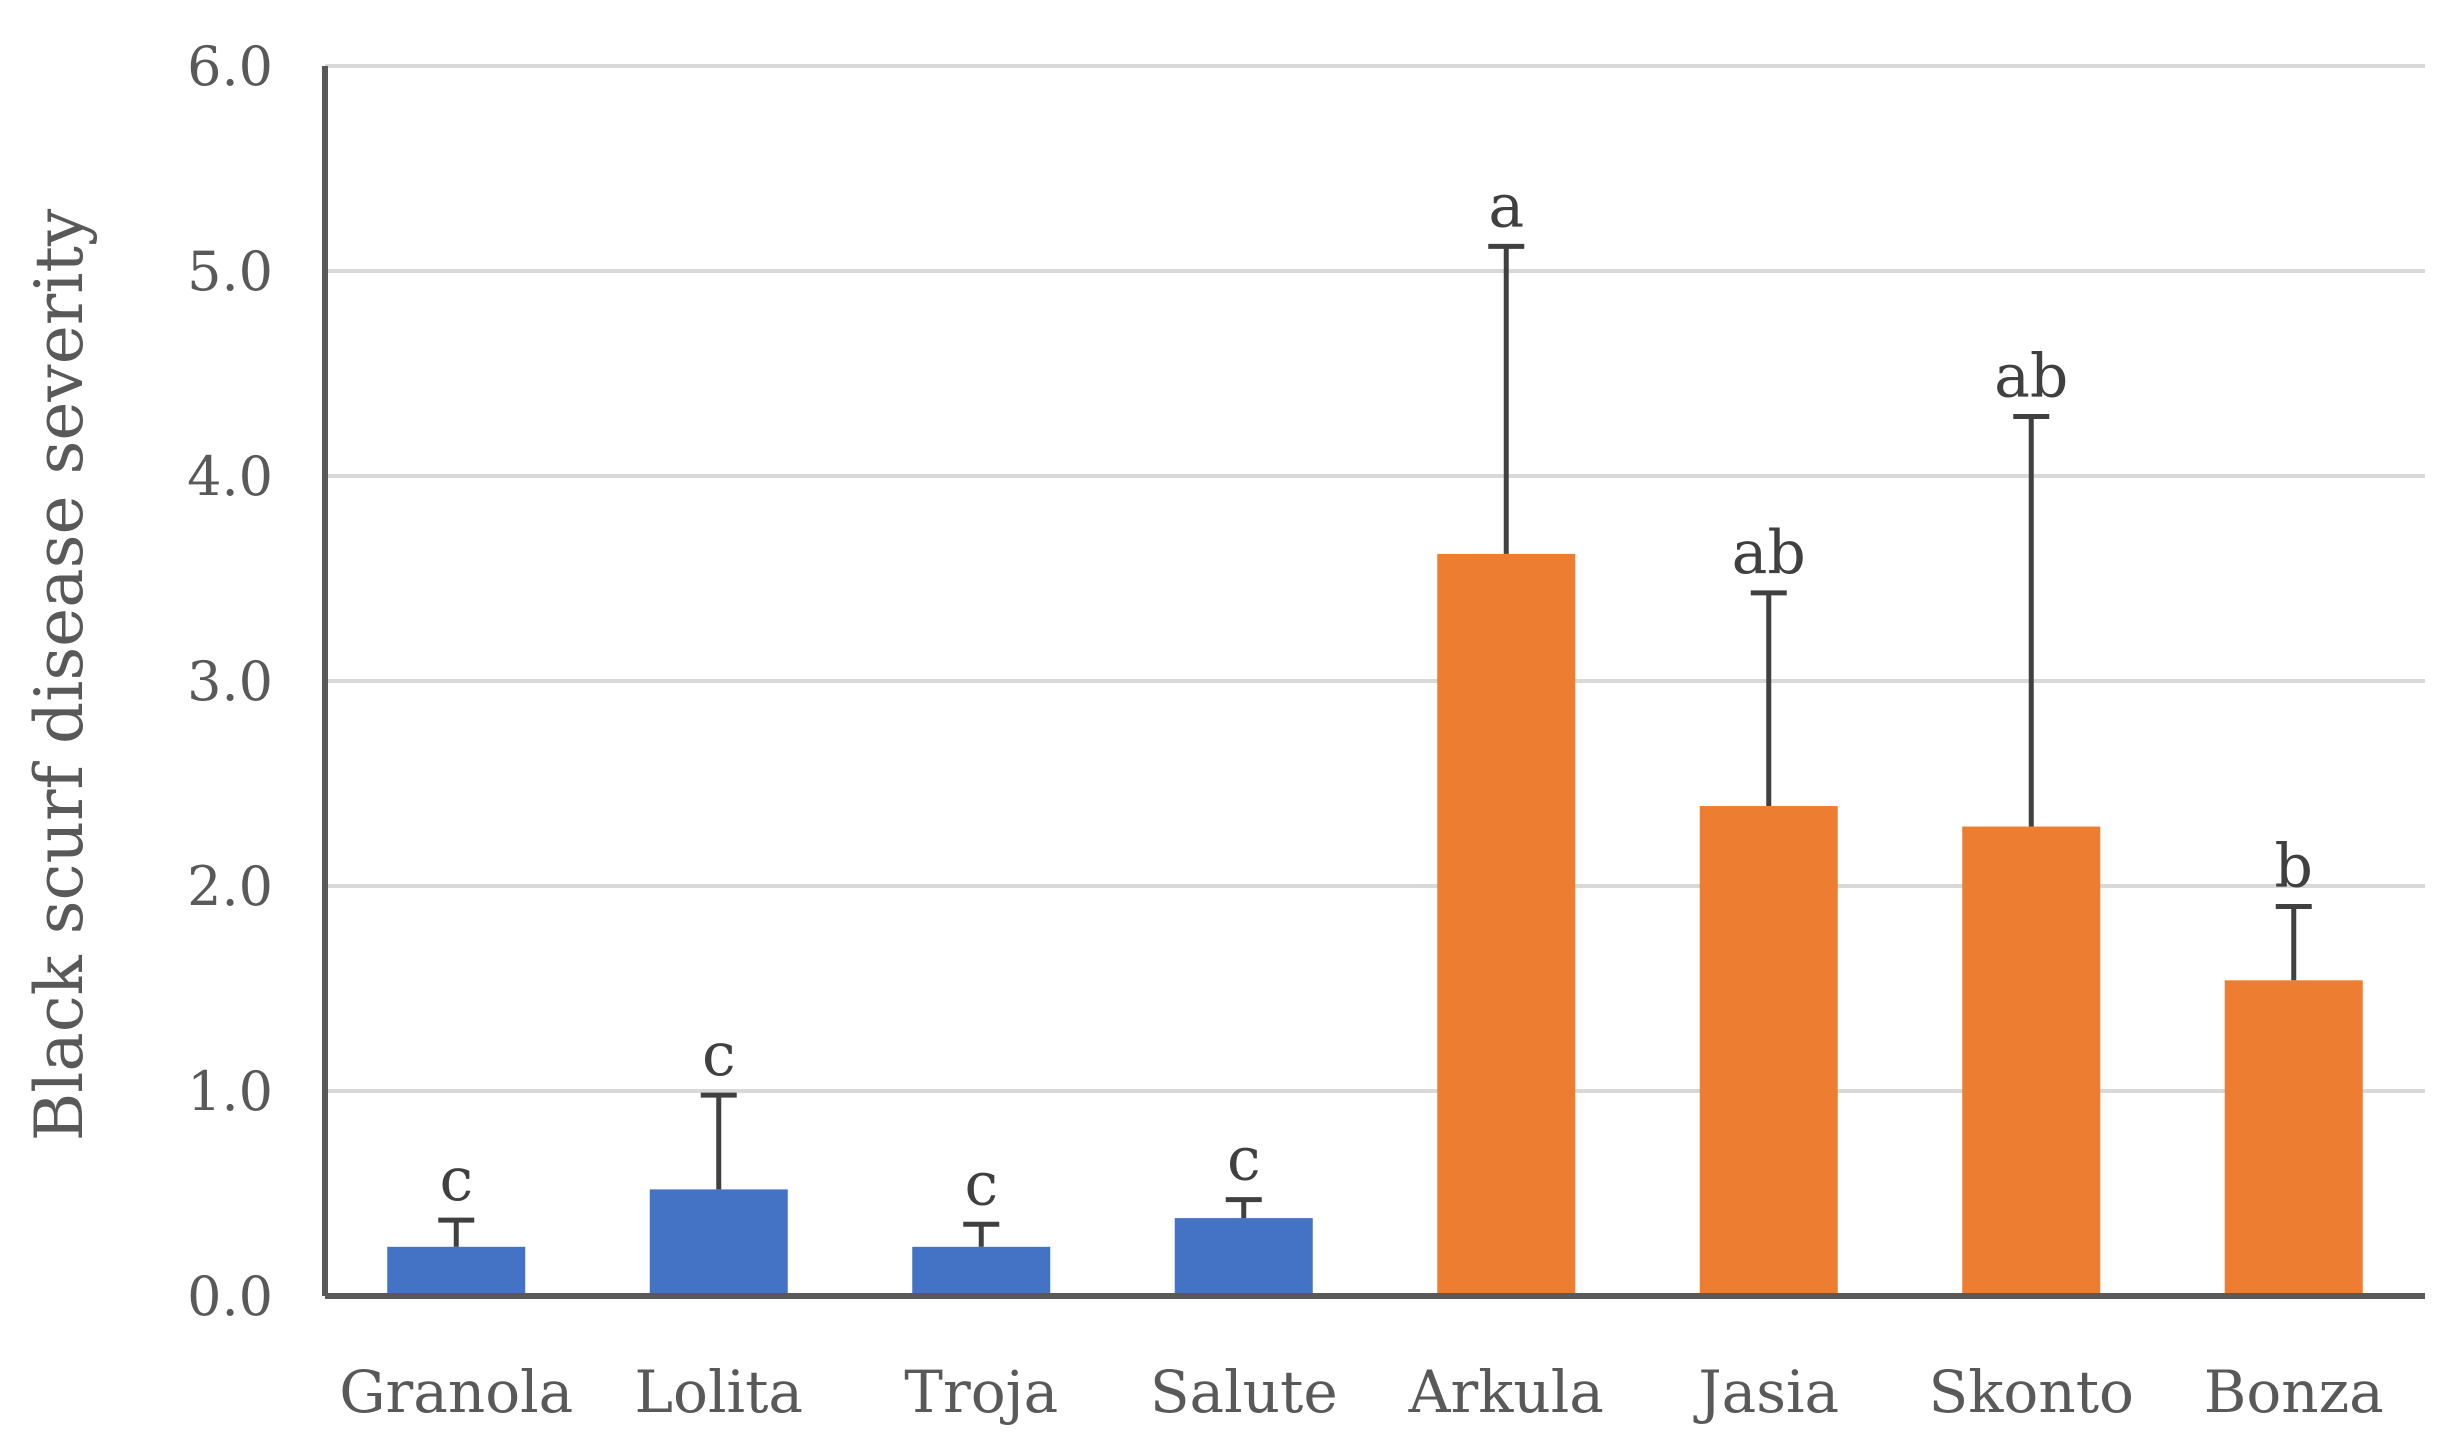  What do you see at coordinates (719, 1392) in the screenshot?
I see `x-tick-label: Lolita` at bounding box center [719, 1392].